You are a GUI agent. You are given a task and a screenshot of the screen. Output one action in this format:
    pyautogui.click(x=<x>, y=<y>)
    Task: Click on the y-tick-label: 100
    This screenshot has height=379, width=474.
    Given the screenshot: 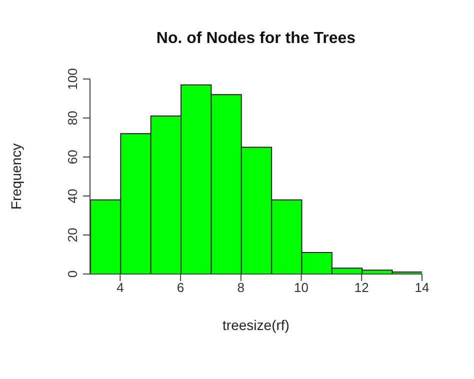 What is the action you would take?
    pyautogui.click(x=72, y=79)
    